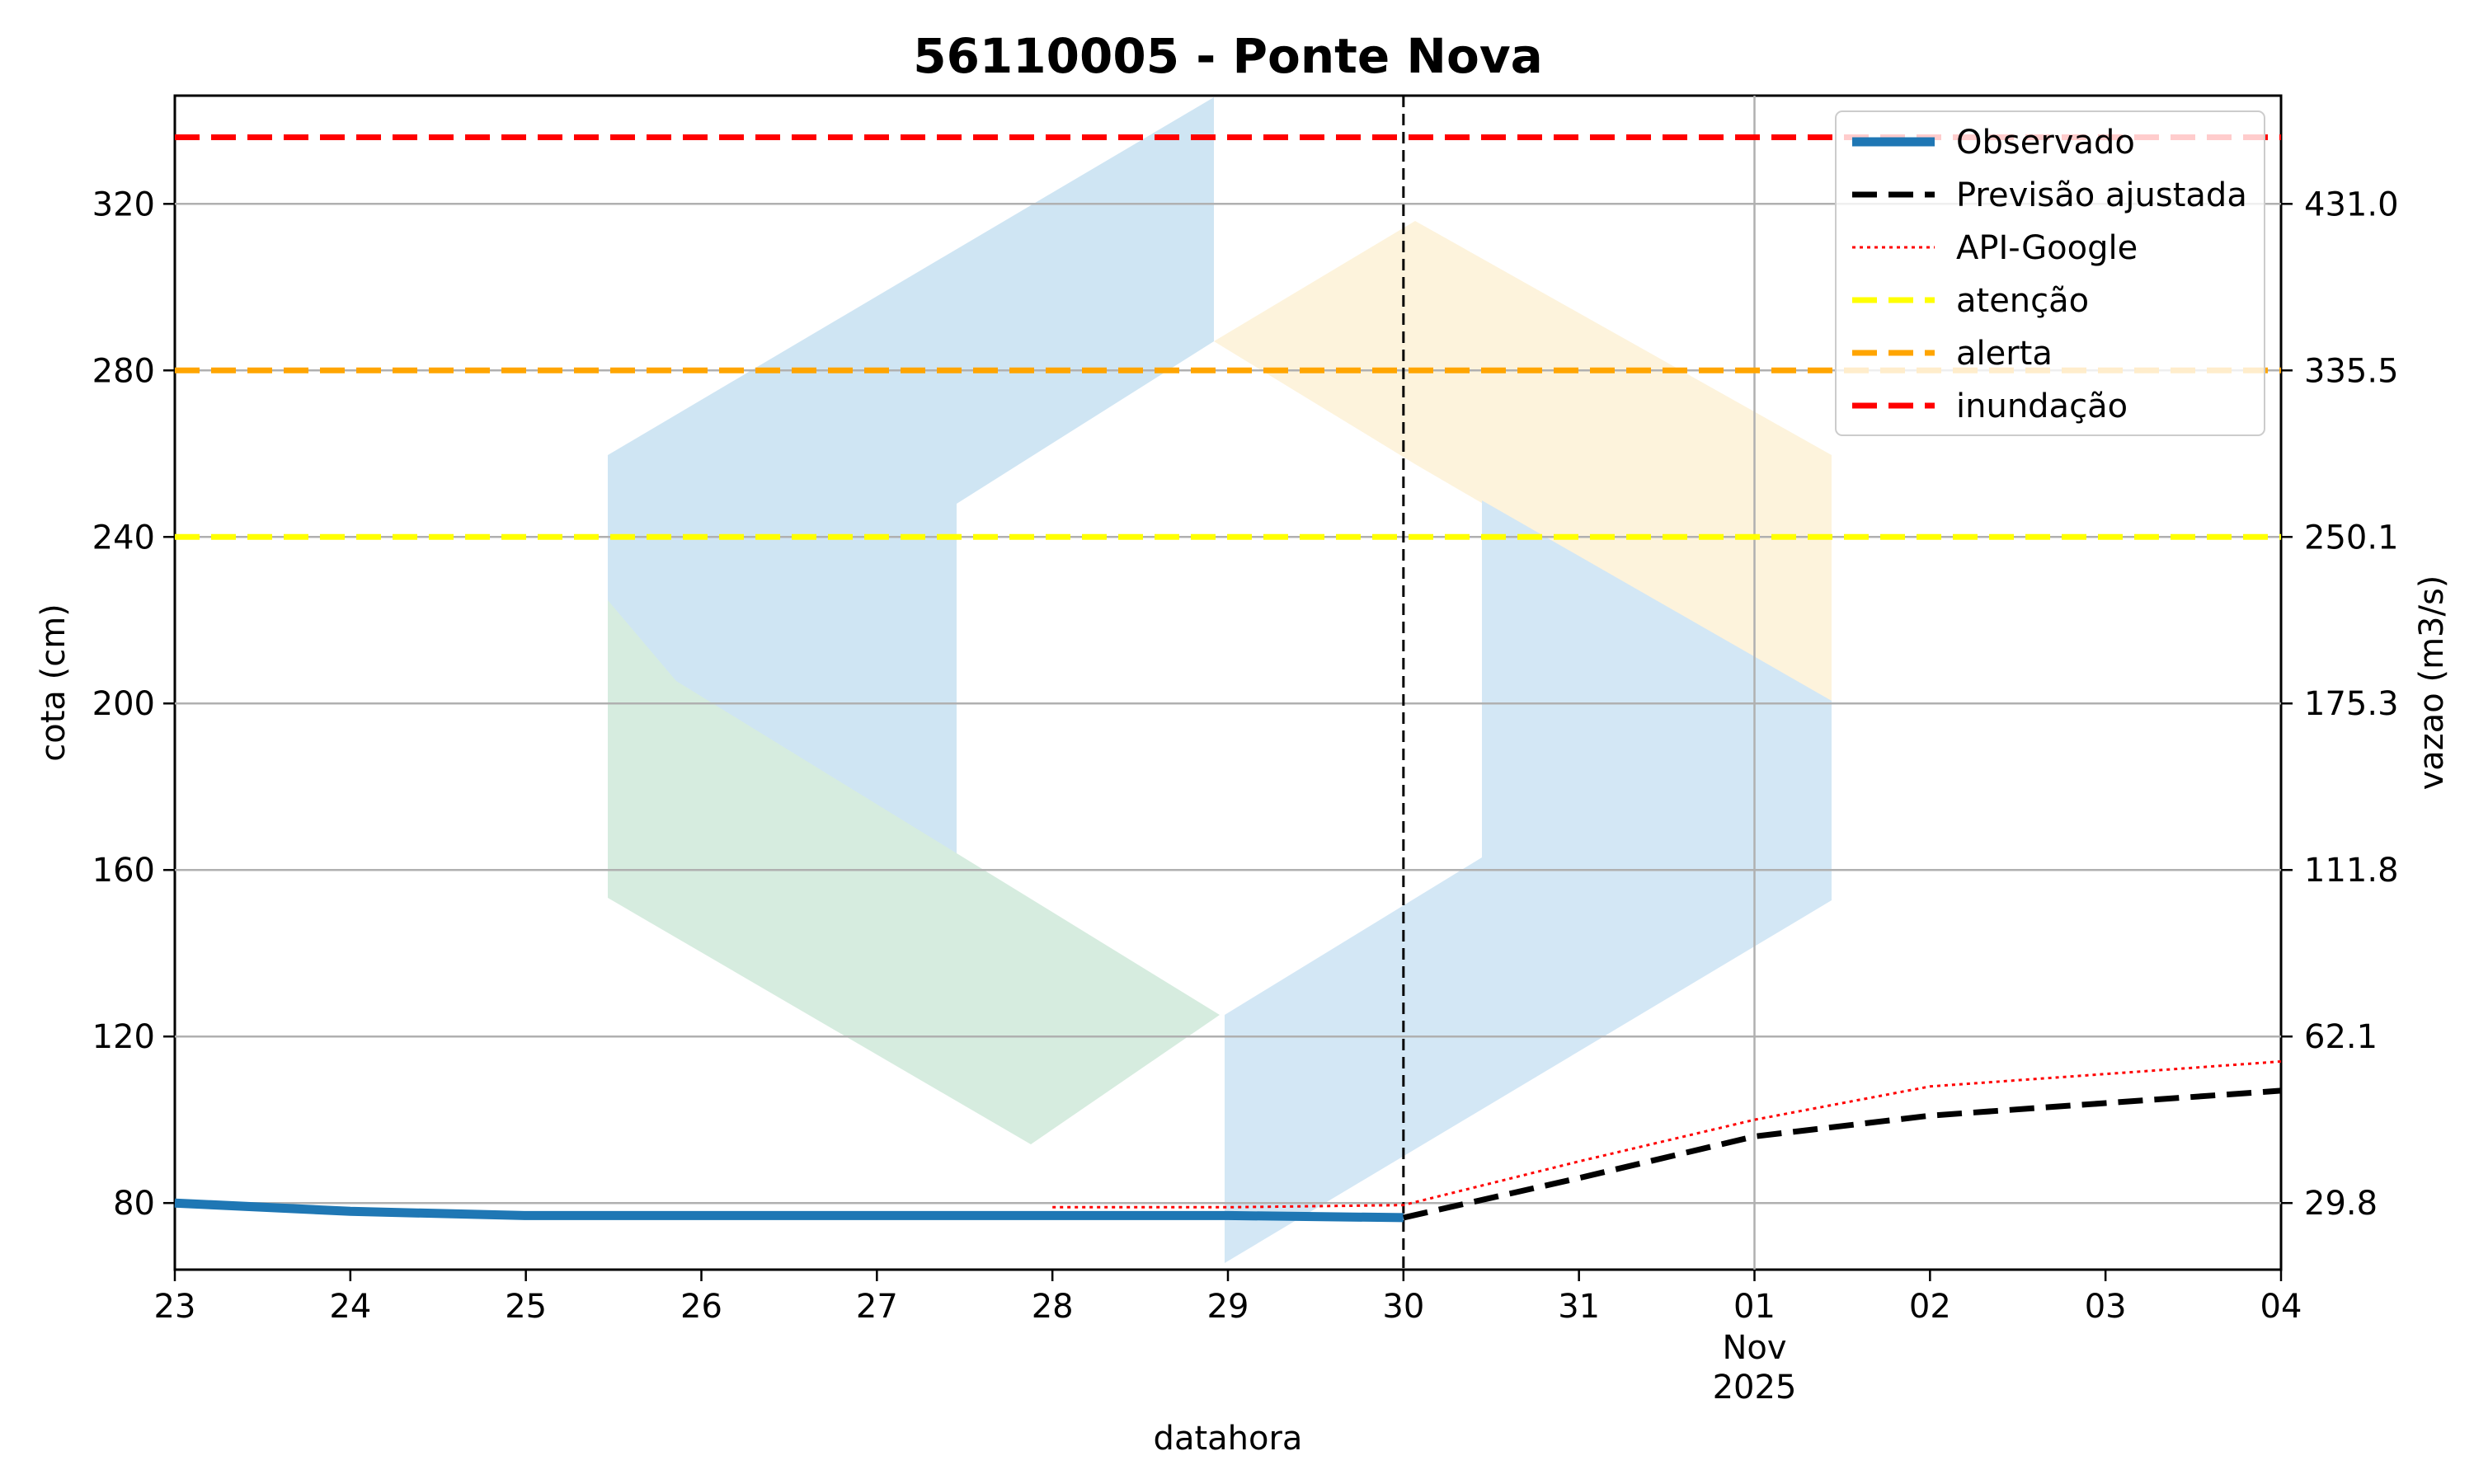  Describe the element at coordinates (2351, 371) in the screenshot. I see `y2-tick-label: 335.5` at that location.